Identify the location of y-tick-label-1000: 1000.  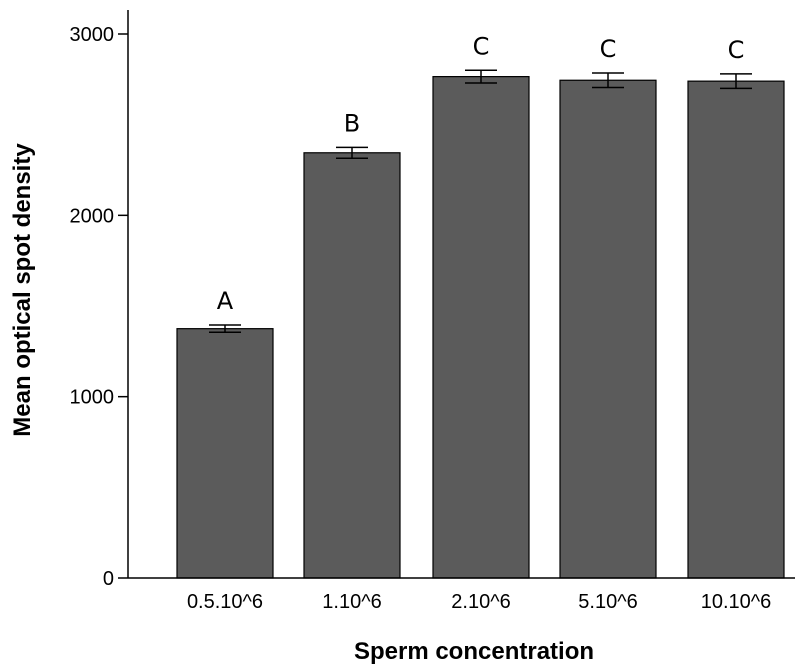
(92, 398).